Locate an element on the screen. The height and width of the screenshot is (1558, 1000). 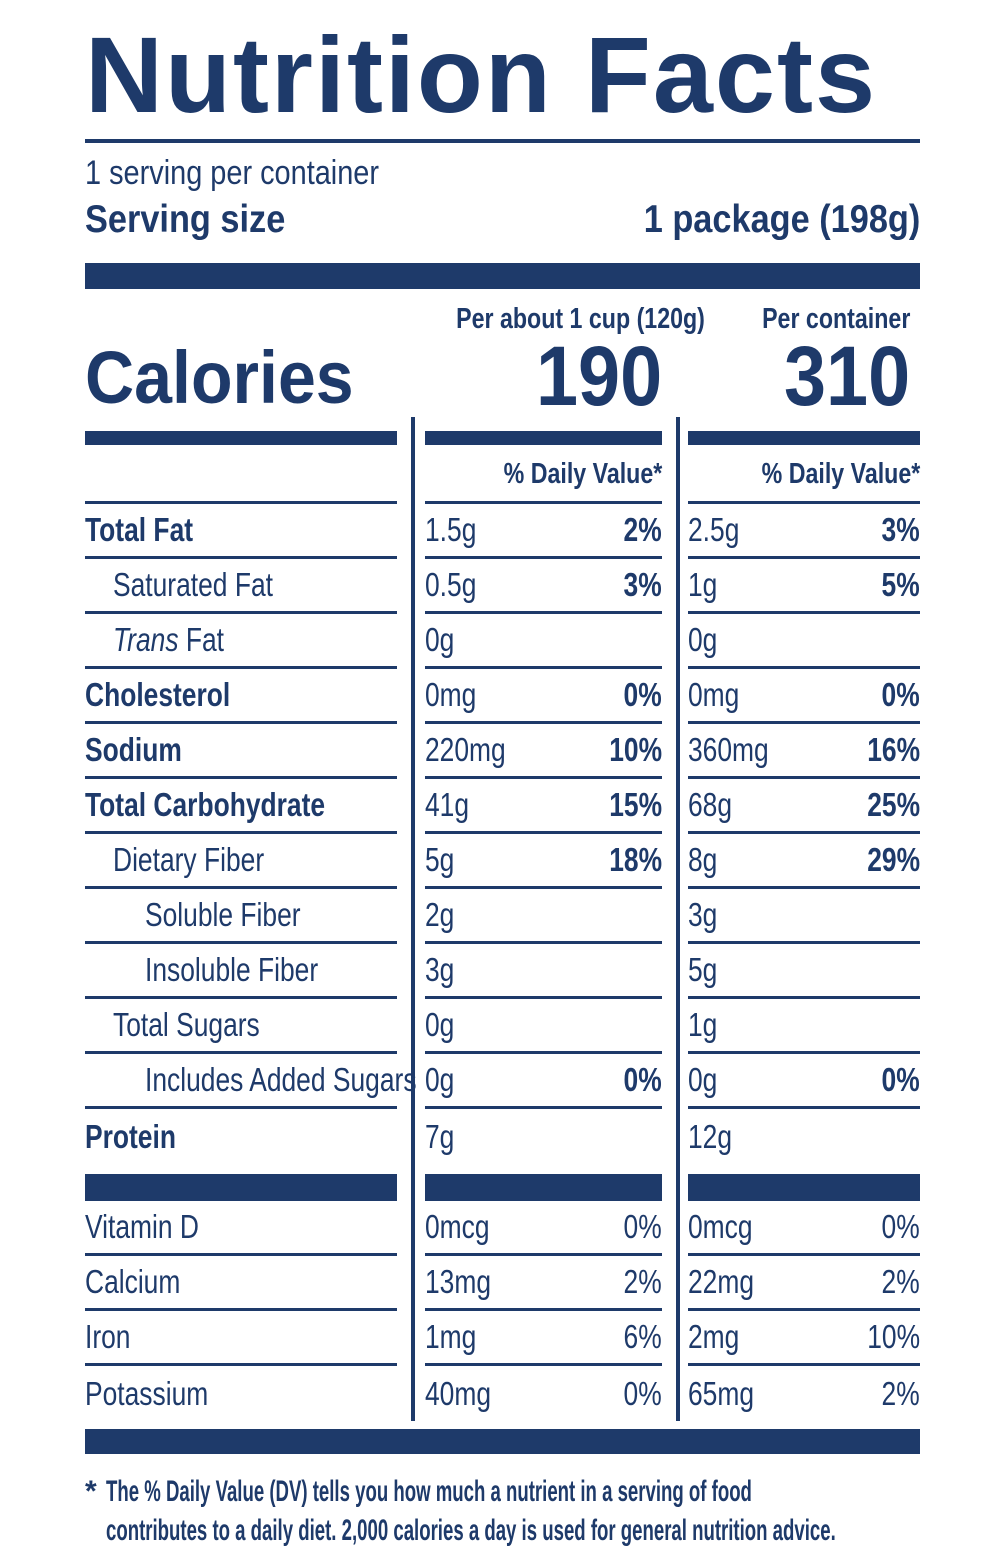
amount-per-serving: 13mg is located at coordinates (458, 1282).